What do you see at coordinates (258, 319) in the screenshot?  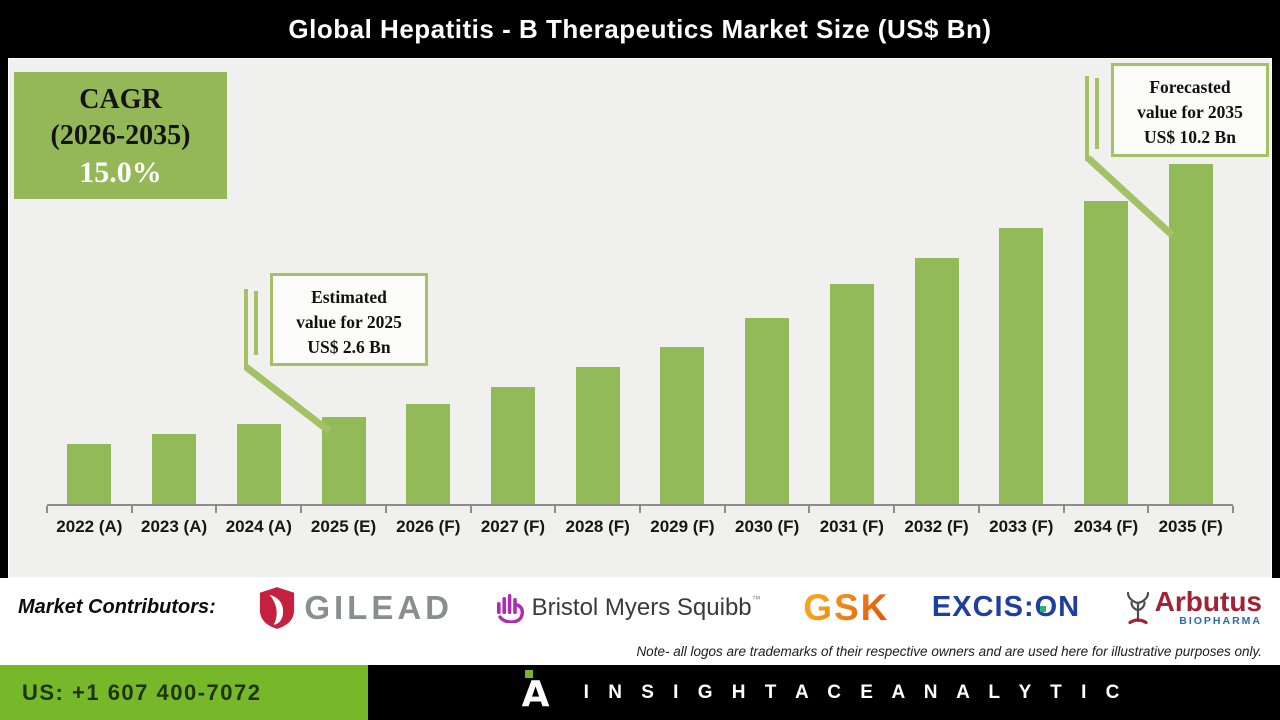 I see `bar-slot: 2024 (A)` at bounding box center [258, 319].